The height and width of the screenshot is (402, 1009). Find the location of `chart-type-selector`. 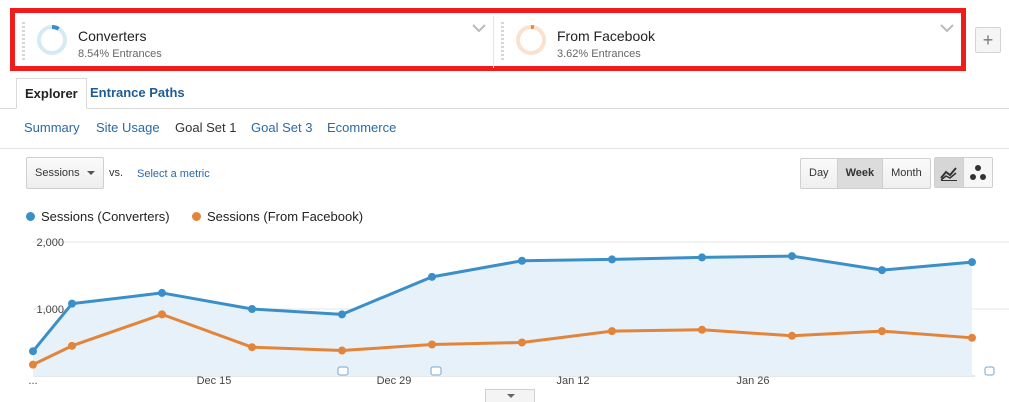

chart-type-selector is located at coordinates (963, 172).